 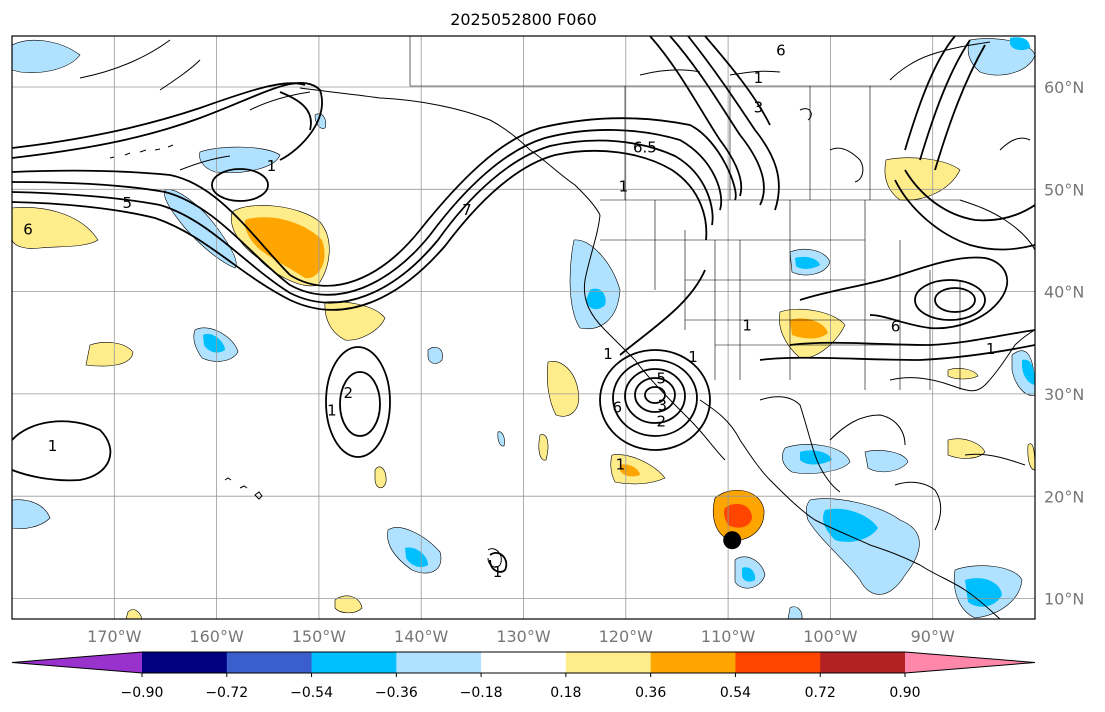 I want to click on lon-tick-label: 130°W, so click(x=523, y=636).